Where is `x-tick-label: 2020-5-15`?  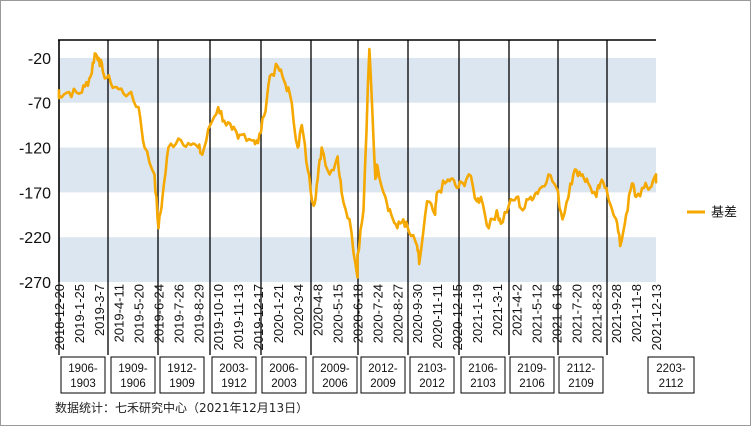 x-tick-label: 2020-5-15 is located at coordinates (338, 313).